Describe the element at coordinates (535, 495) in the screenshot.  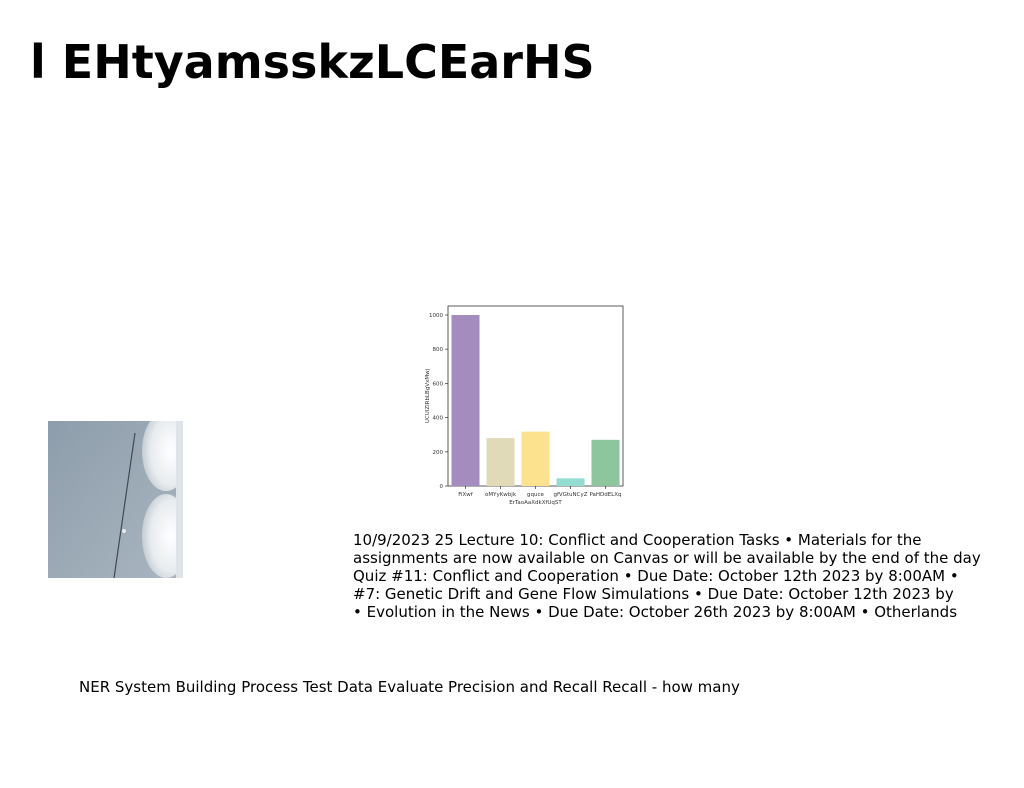
I see `x-tick-label: gquce` at that location.